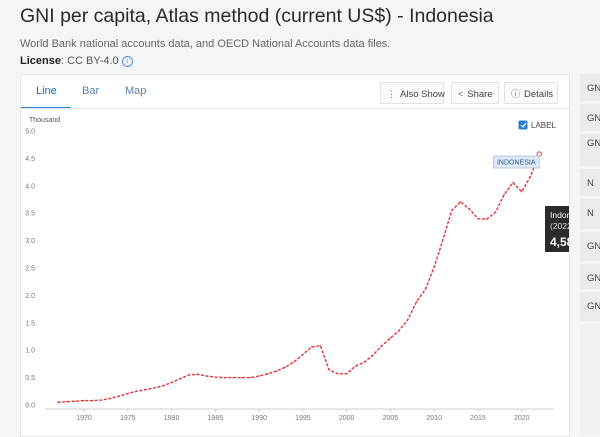  What do you see at coordinates (30, 323) in the screenshot?
I see `y-tick-label: 1.5` at bounding box center [30, 323].